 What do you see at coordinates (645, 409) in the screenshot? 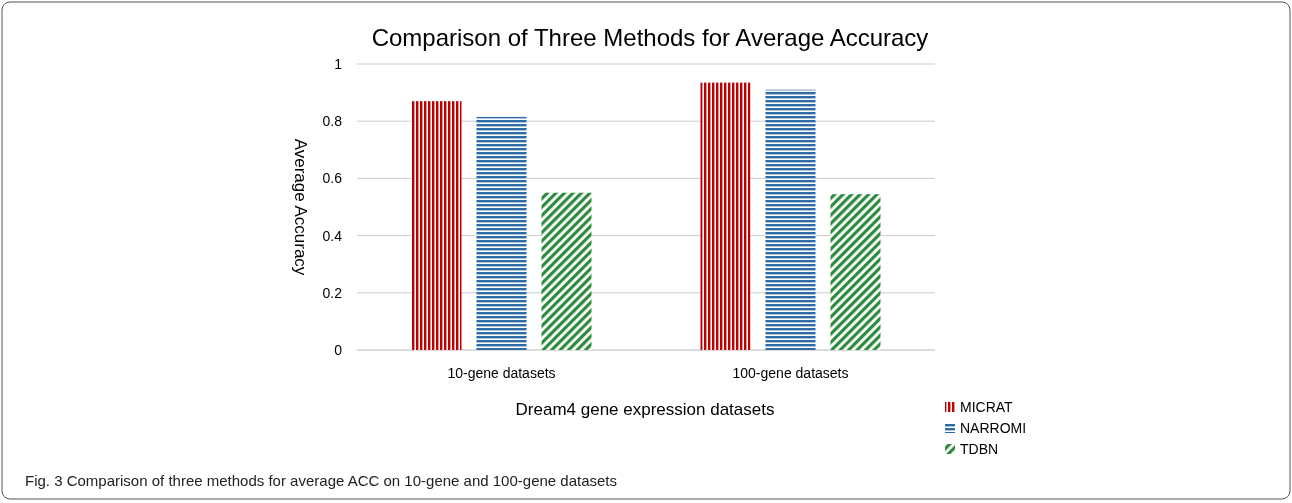
I see `x-axis-title: Dream4 gene expression datasets` at bounding box center [645, 409].